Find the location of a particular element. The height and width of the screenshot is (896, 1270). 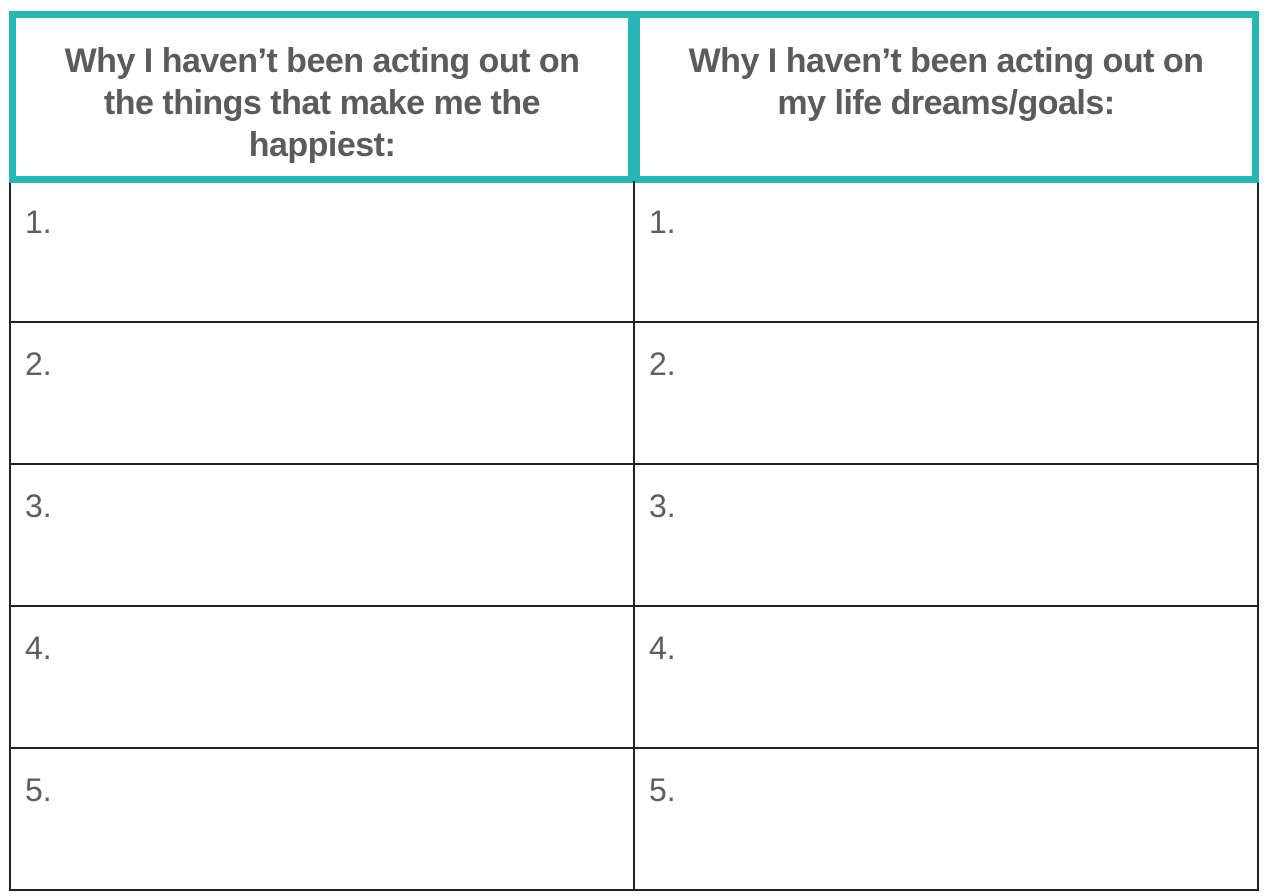

answer-cell-dreams: 3. is located at coordinates (945, 535).